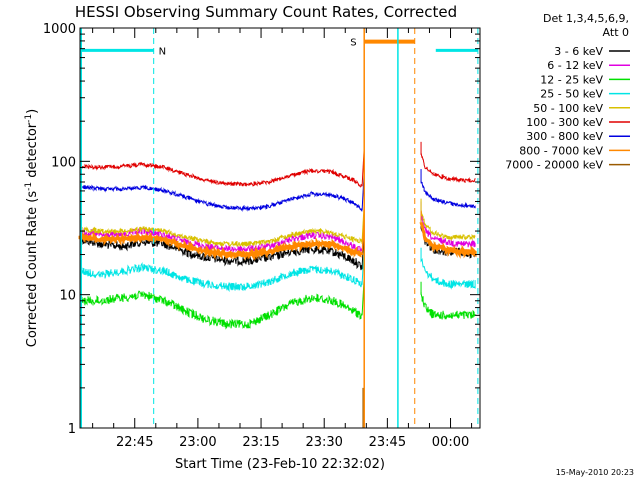  What do you see at coordinates (323, 442) in the screenshot?
I see `x-tick-label-4: 23:30` at bounding box center [323, 442].